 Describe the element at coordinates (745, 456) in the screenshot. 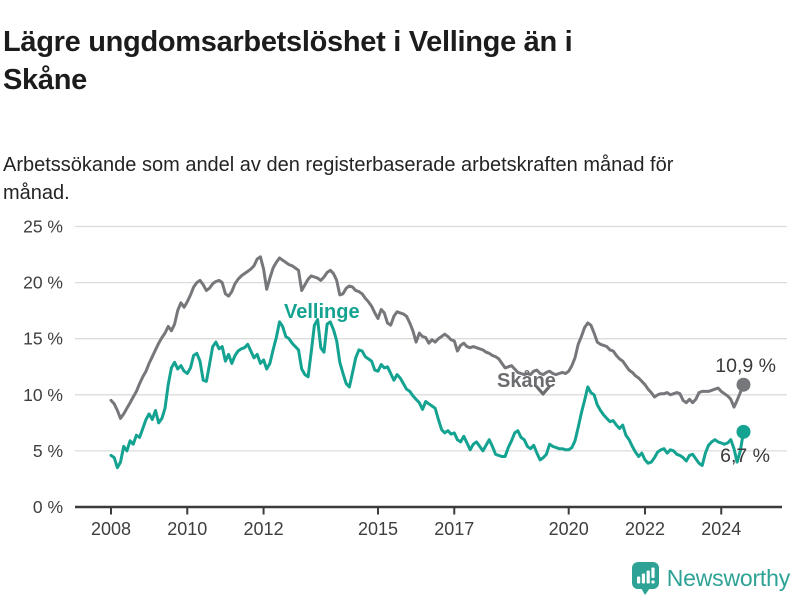

I see `vellinge-end-value-label: 6,7 %` at that location.